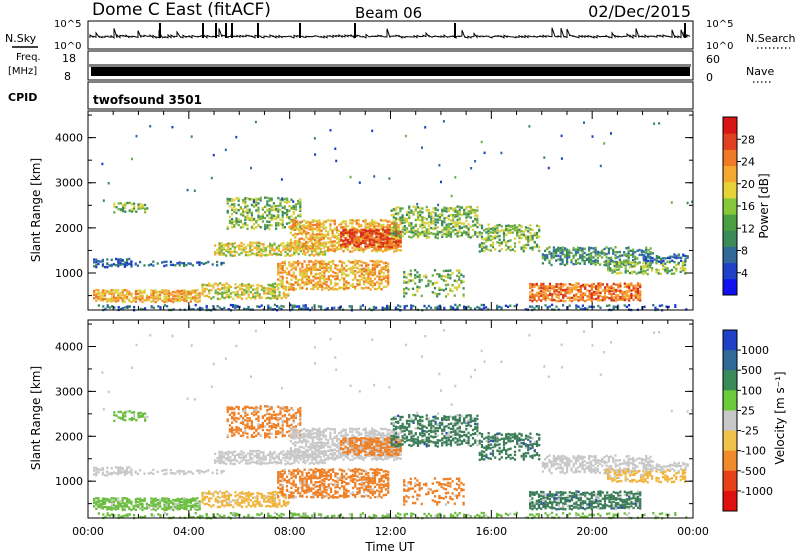  I want to click on freq-frame, so click(390, 65).